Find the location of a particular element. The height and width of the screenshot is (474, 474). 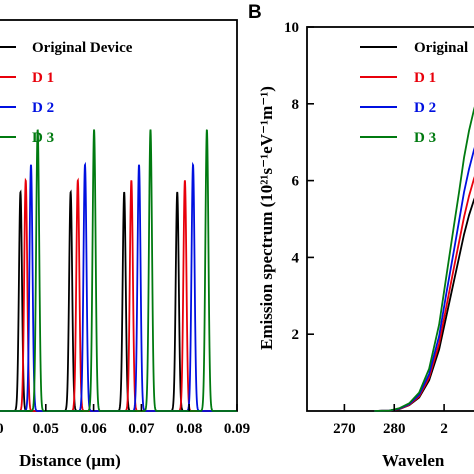

panel-b-series-group is located at coordinates (424, 259).